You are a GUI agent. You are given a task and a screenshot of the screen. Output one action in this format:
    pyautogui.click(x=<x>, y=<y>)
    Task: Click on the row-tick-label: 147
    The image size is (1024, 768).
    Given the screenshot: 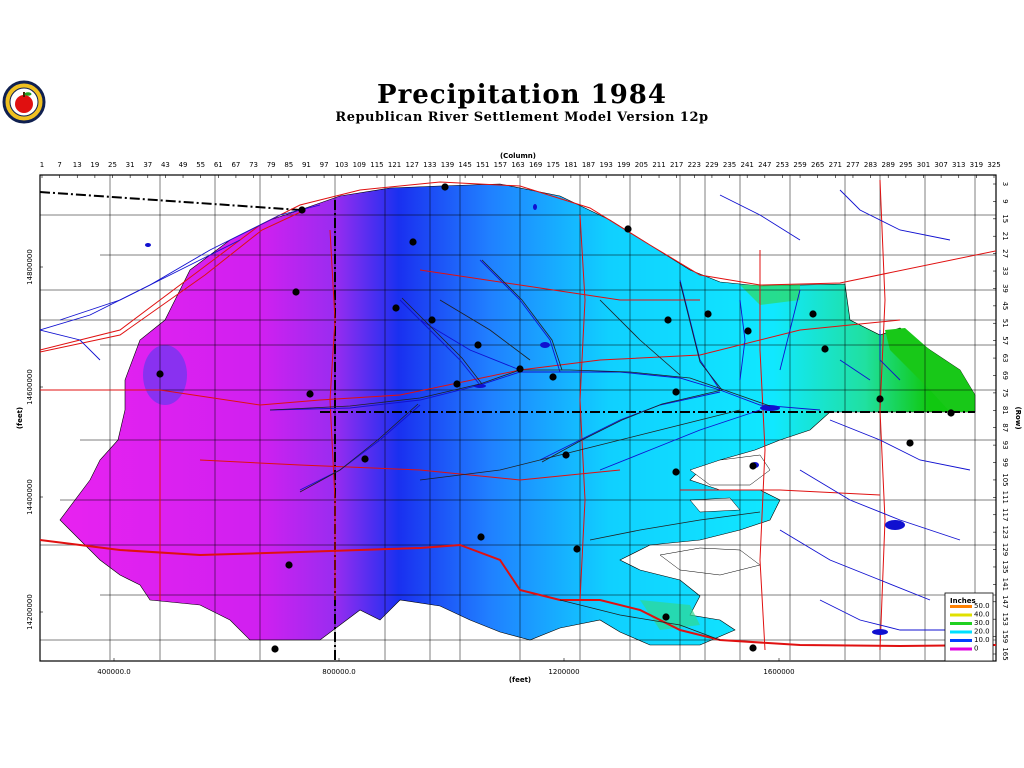 What is the action you would take?
    pyautogui.click(x=1005, y=601)
    